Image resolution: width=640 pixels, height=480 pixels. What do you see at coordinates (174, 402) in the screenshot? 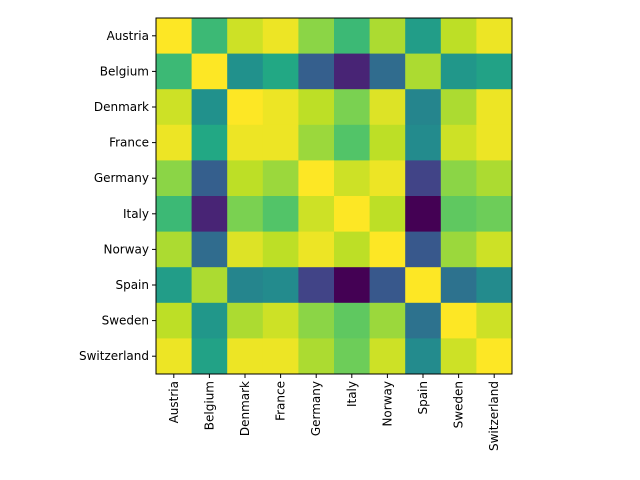
I see `x-tick-label: Austria` at bounding box center [174, 402].